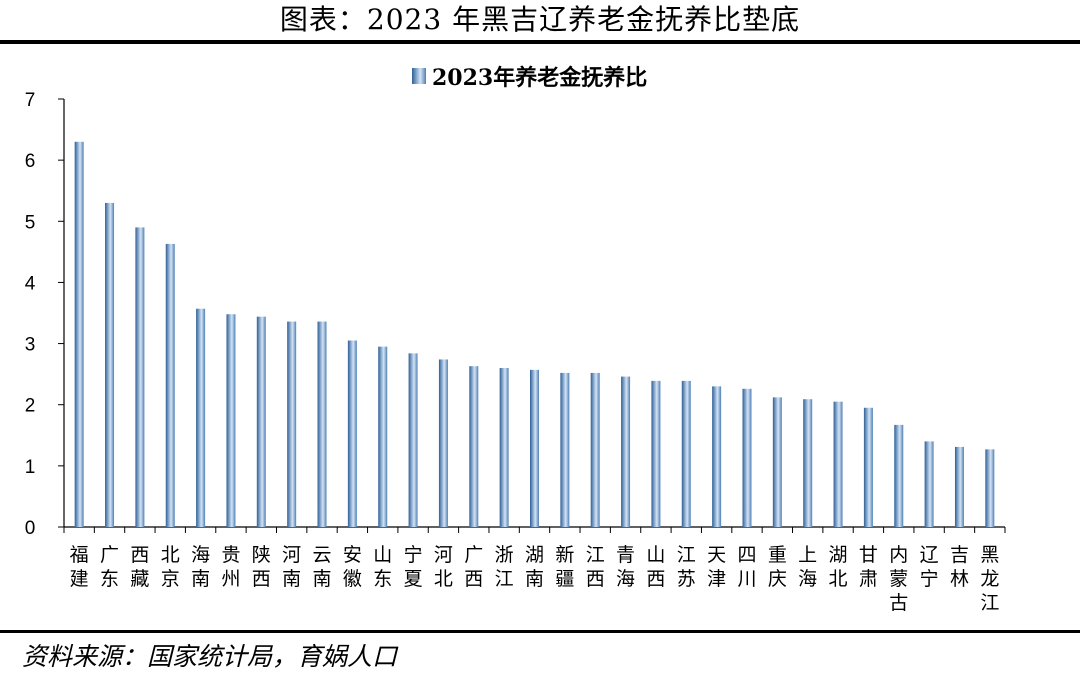 This screenshot has height=677, width=1080. I want to click on x-tick-label: 甘肃, so click(868, 567).